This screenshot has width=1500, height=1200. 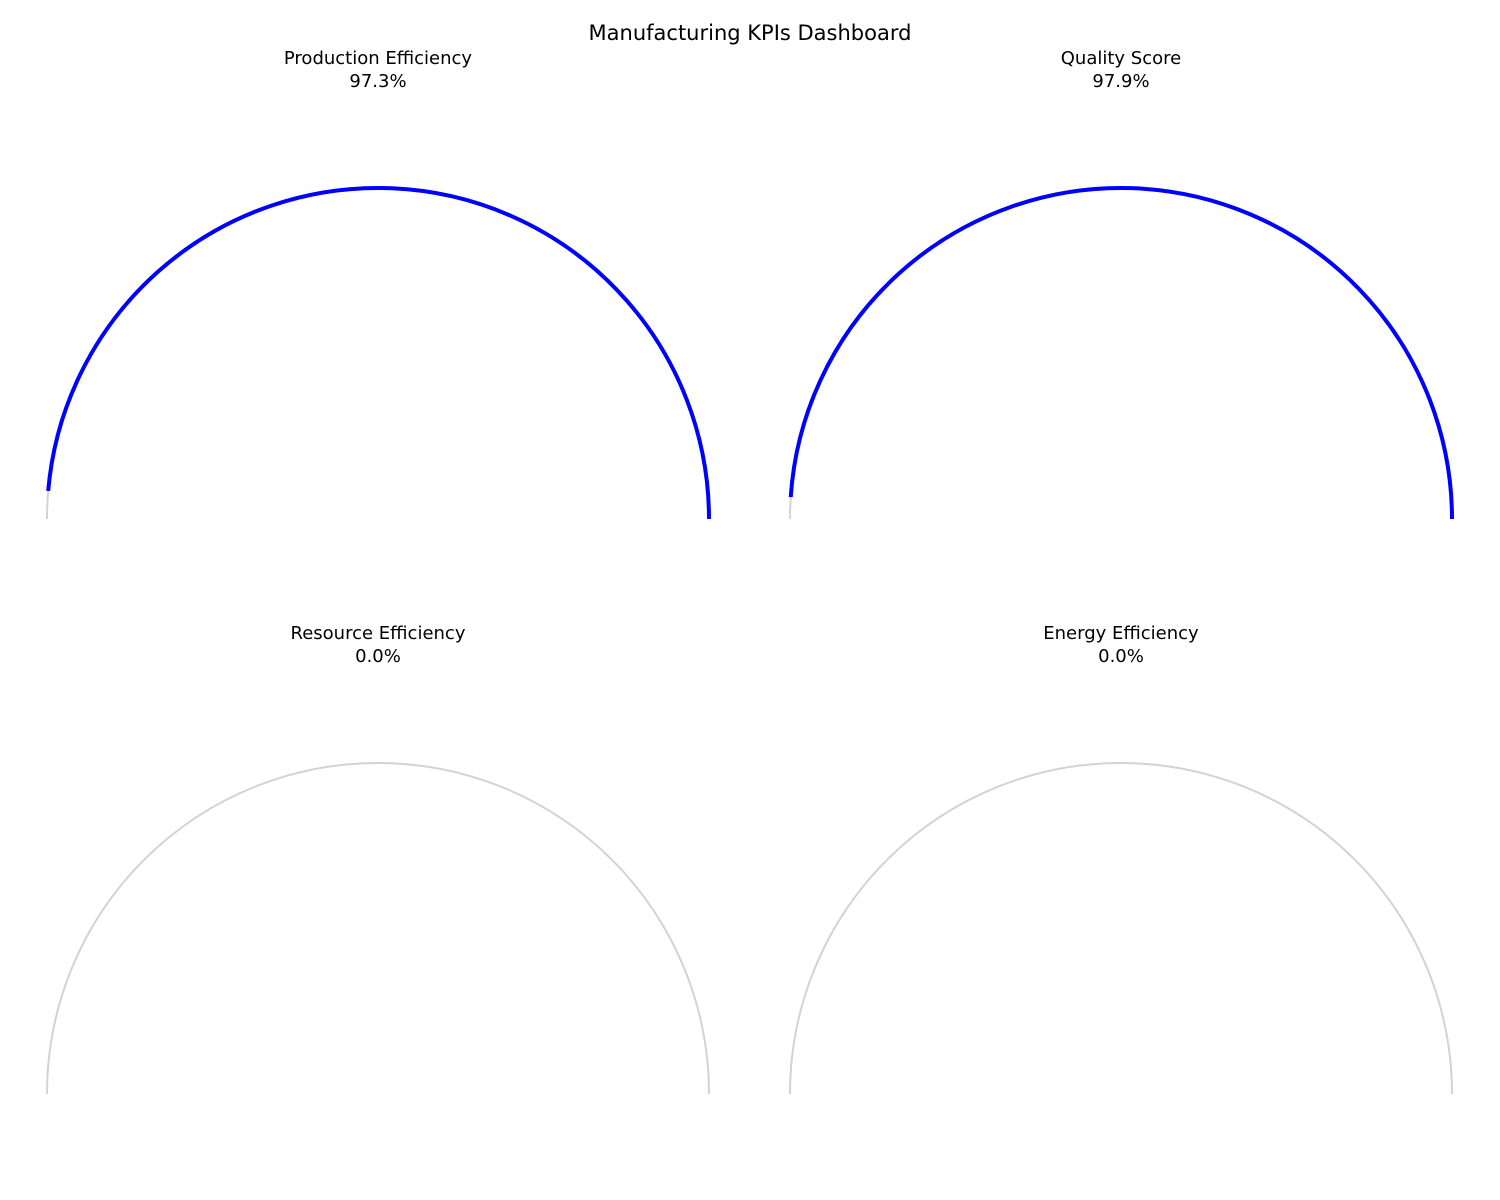 What do you see at coordinates (1121, 81) in the screenshot?
I see `gauge-value-label: 97.9%` at bounding box center [1121, 81].